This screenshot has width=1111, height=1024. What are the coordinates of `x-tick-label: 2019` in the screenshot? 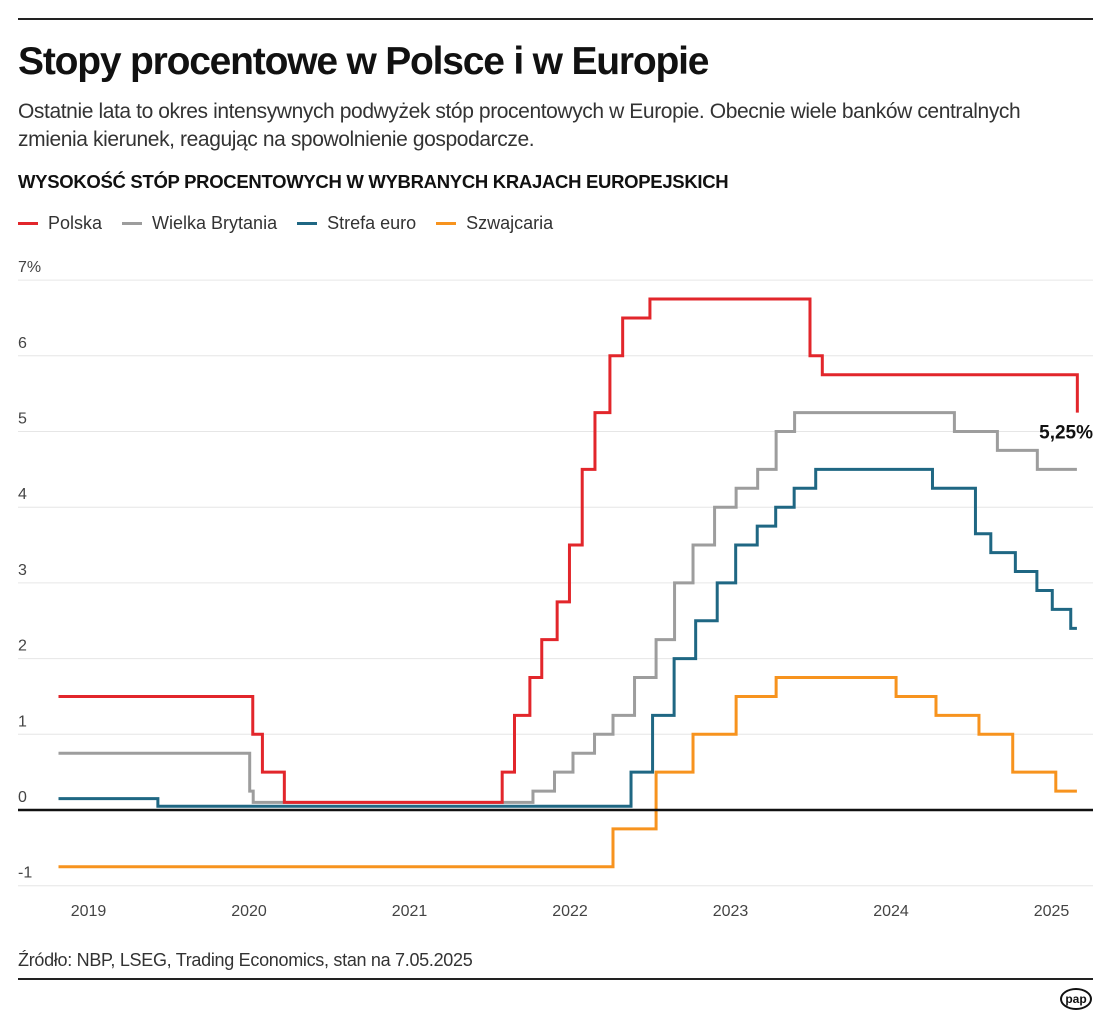 It's located at (89, 911).